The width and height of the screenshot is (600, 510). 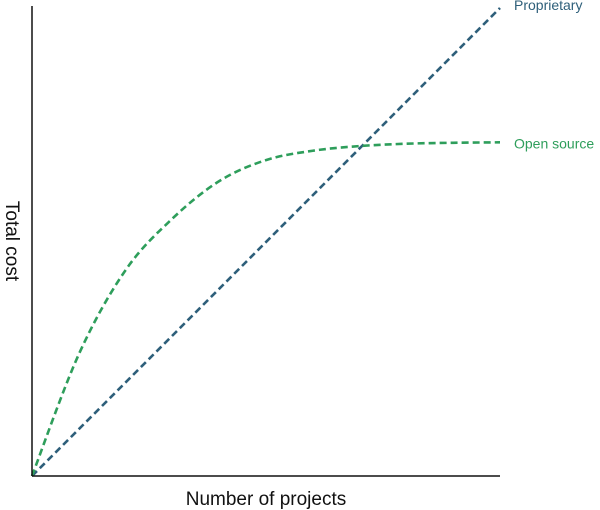 I want to click on proprietary-series-label: Proprietary, so click(x=548, y=6).